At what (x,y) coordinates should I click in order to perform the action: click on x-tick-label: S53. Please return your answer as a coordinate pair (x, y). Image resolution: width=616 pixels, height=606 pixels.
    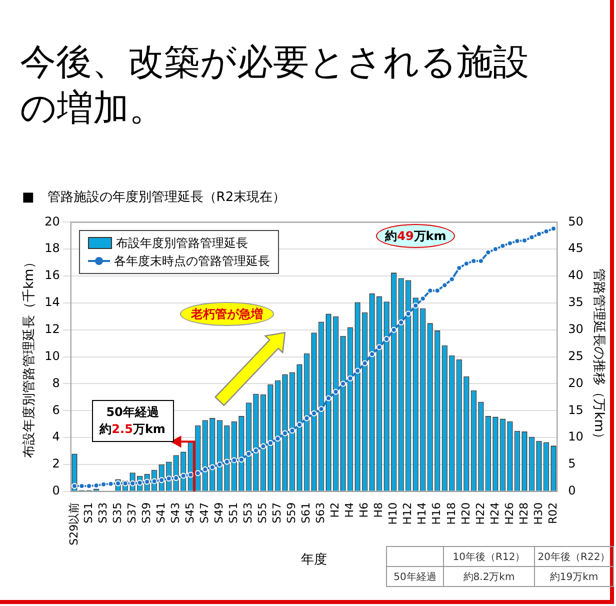
    Looking at the image, I should click on (248, 513).